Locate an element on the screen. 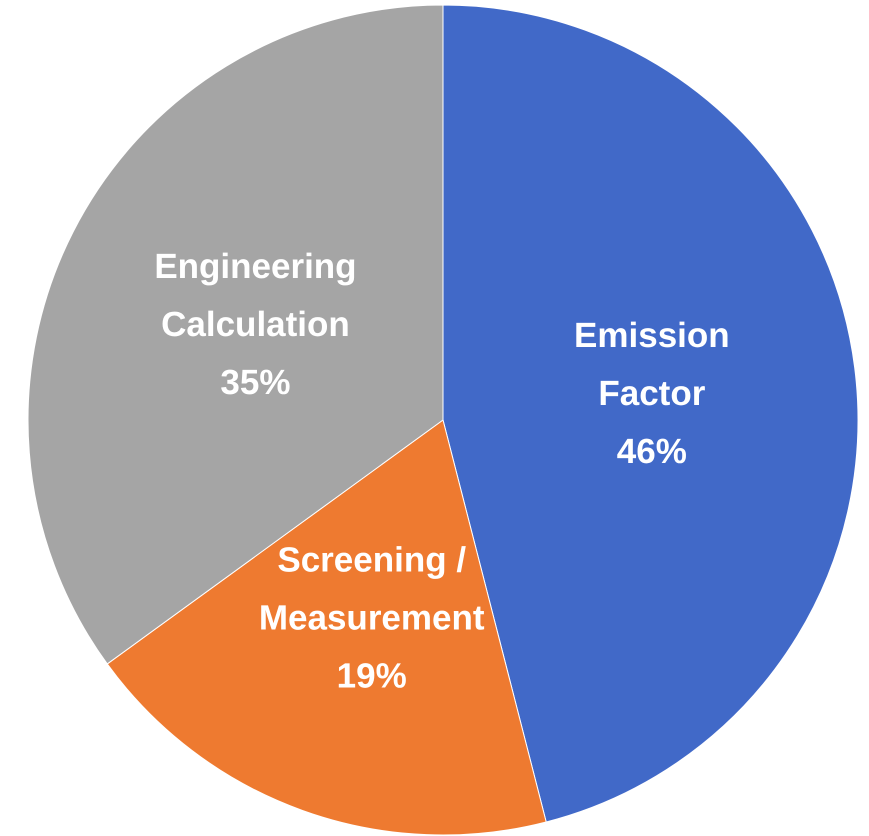  slice-label: Screening / Measurement is located at coordinates (371, 589).